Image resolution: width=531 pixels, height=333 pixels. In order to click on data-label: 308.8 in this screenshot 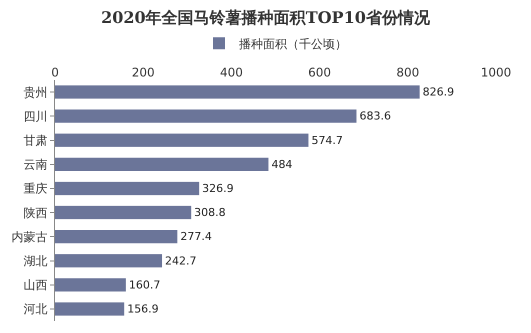, I will do `click(210, 213)`.